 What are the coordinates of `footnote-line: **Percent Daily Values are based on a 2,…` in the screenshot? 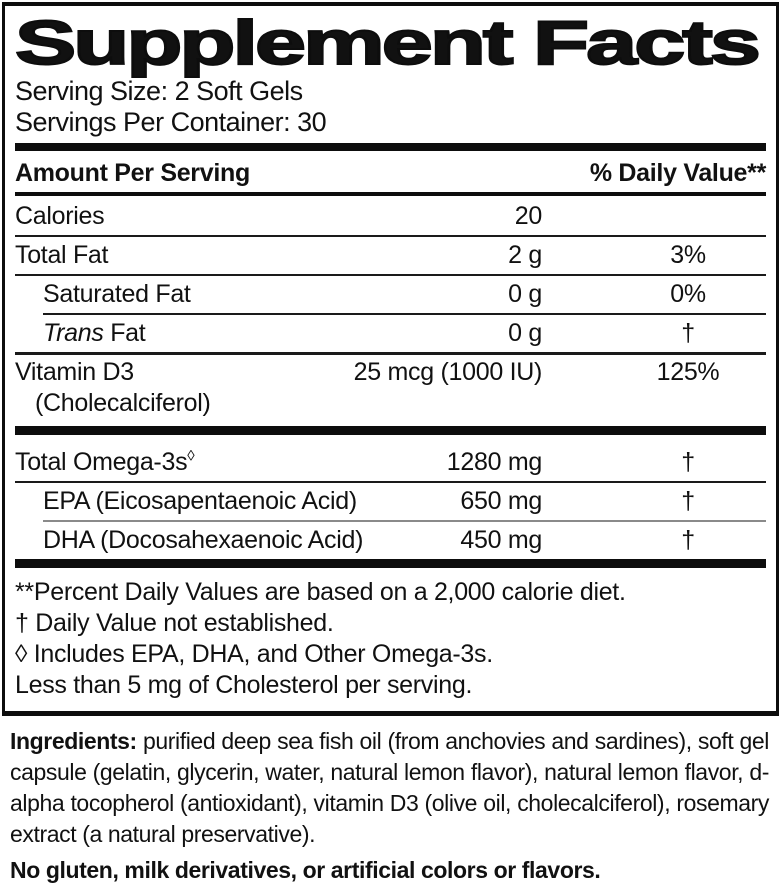 It's located at (320, 592).